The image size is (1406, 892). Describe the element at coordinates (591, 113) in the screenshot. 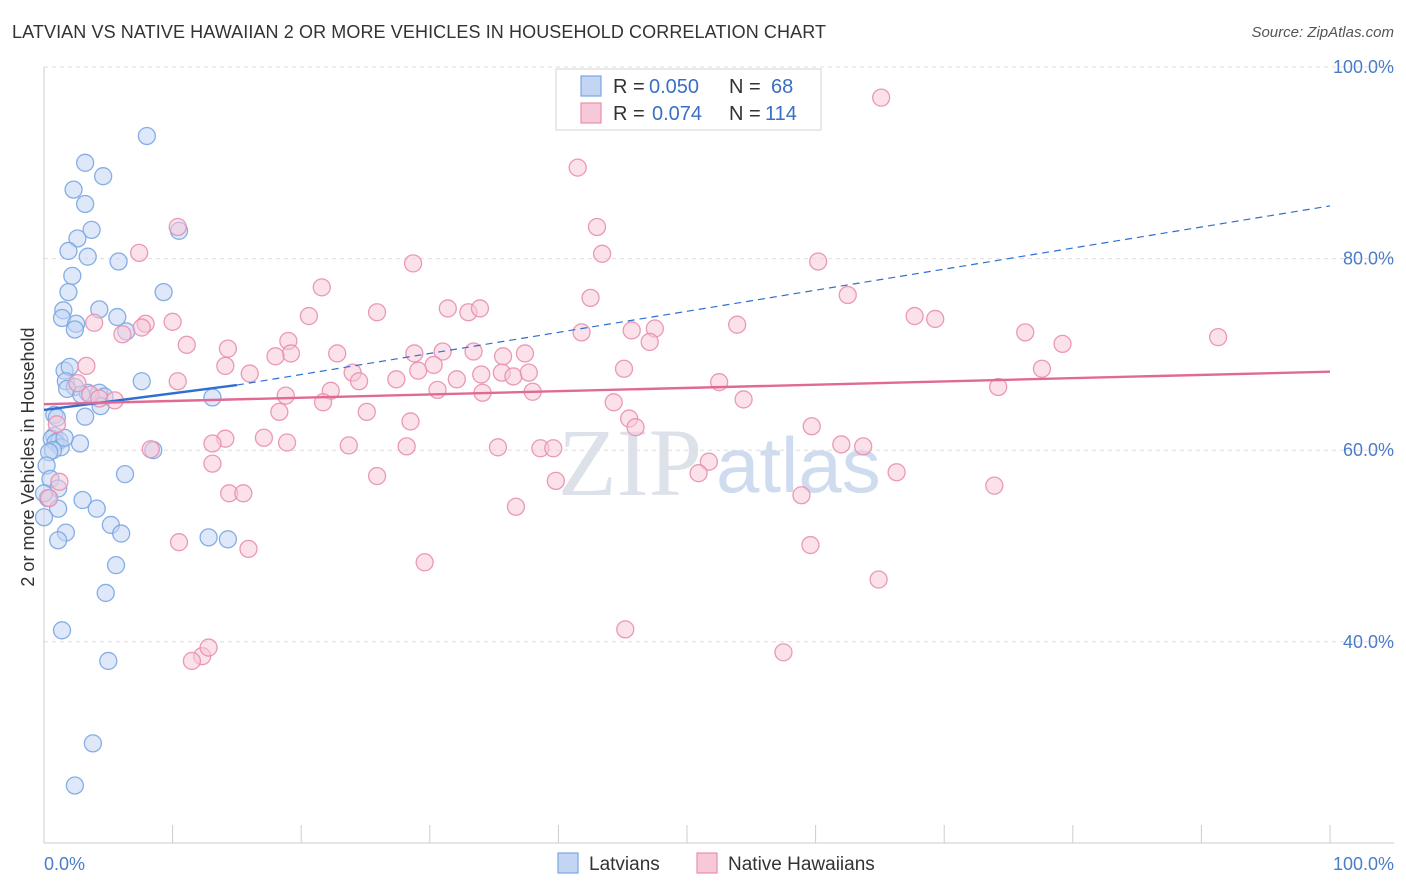

I see `legend-swatch-native-hawaiians` at that location.